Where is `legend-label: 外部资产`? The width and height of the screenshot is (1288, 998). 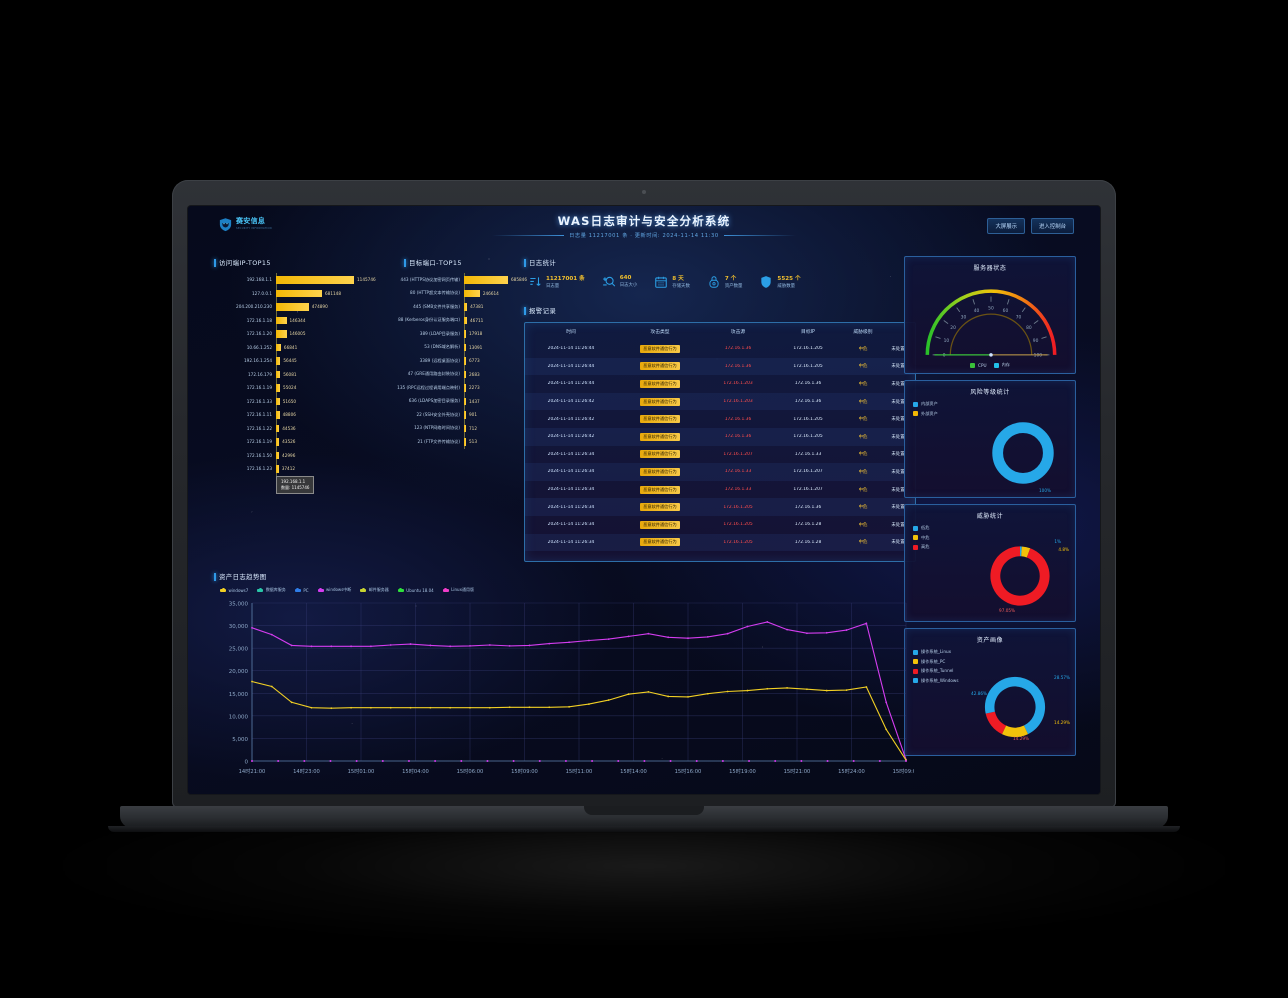 legend-label: 外部资产 is located at coordinates (929, 413).